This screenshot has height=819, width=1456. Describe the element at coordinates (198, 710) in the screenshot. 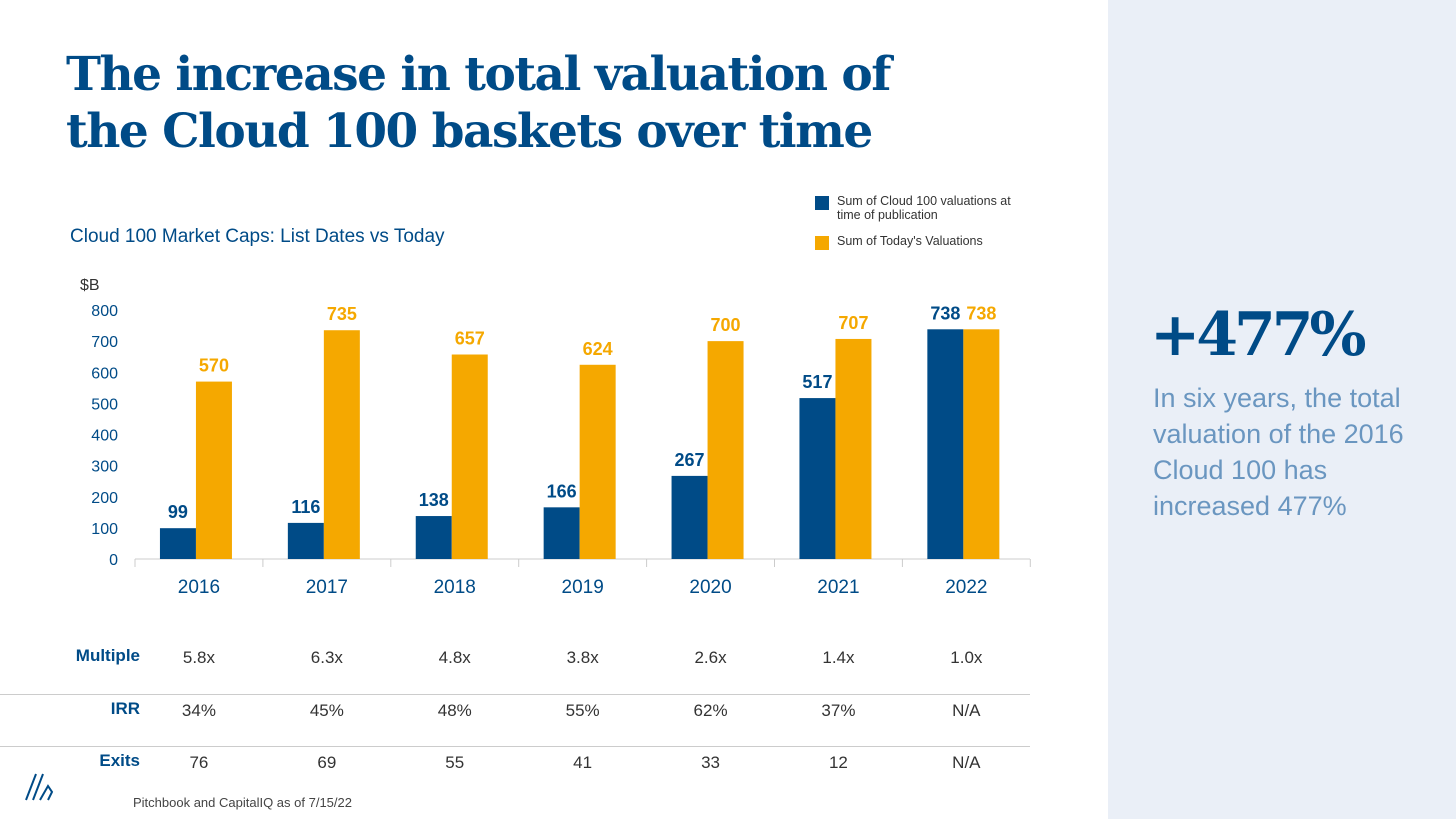

I see `table-cell: 34%` at that location.